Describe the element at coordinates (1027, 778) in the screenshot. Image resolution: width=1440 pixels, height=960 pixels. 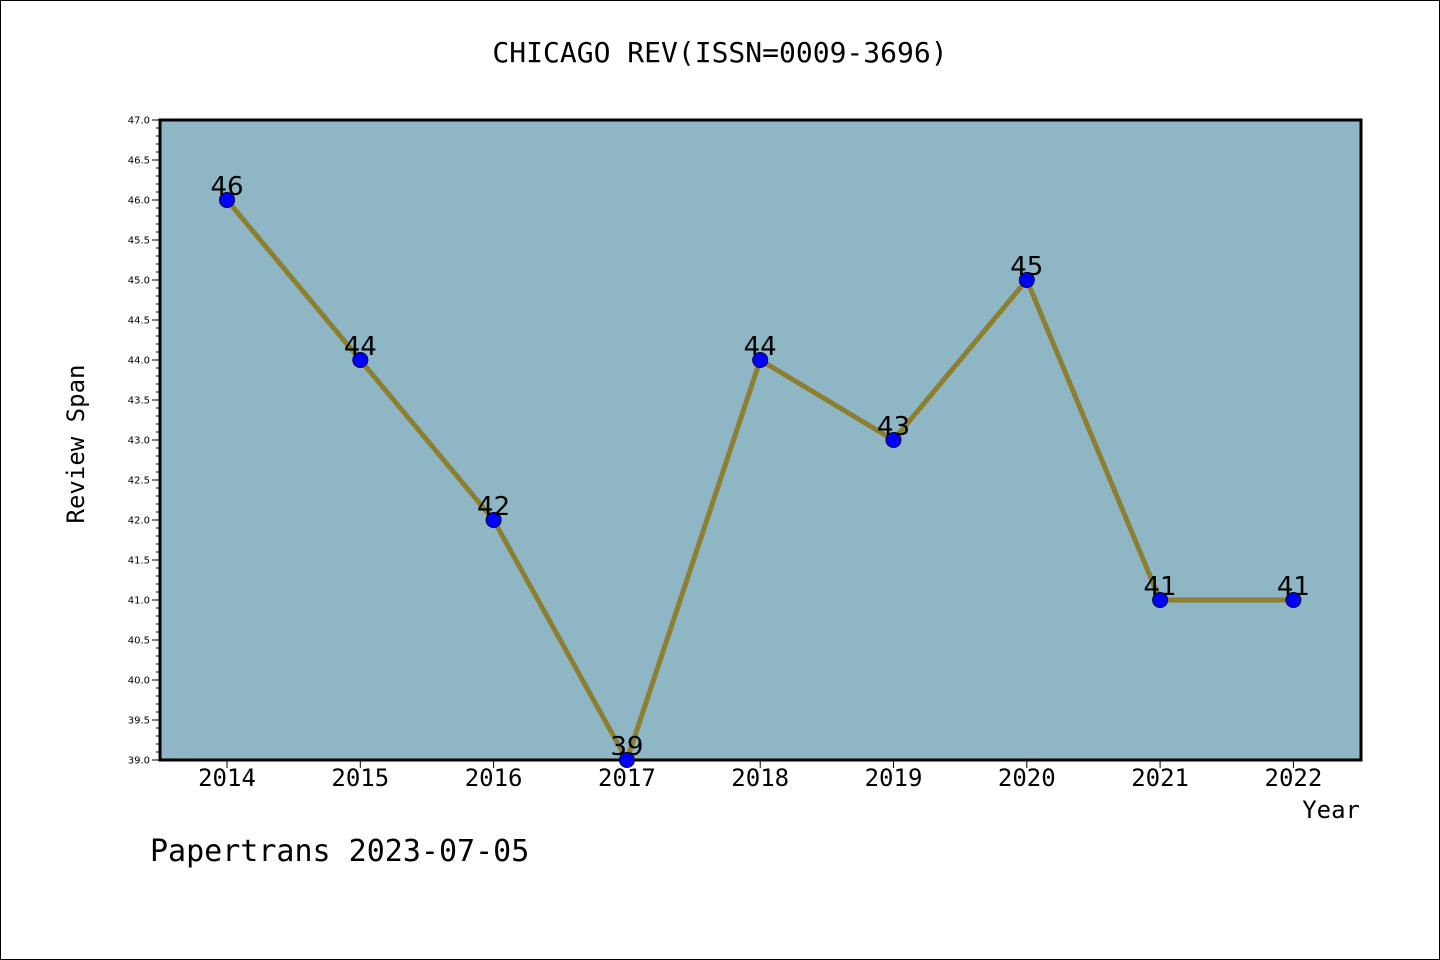
I see `x-tick-label: 2020` at that location.